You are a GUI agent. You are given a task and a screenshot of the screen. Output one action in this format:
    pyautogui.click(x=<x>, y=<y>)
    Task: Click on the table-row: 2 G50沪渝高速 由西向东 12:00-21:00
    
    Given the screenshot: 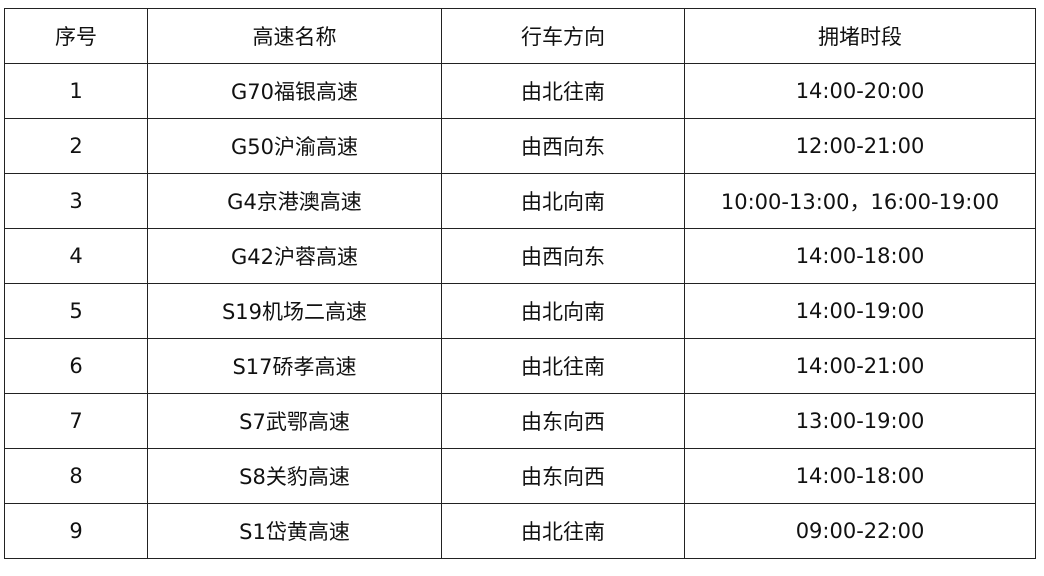 What is the action you would take?
    pyautogui.click(x=520, y=146)
    